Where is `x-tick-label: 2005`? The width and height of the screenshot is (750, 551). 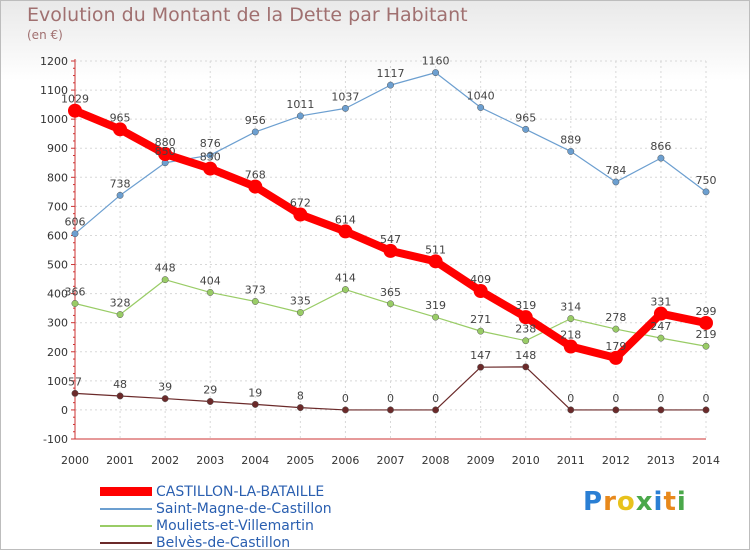
x-tick-label: 2005 is located at coordinates (300, 460).